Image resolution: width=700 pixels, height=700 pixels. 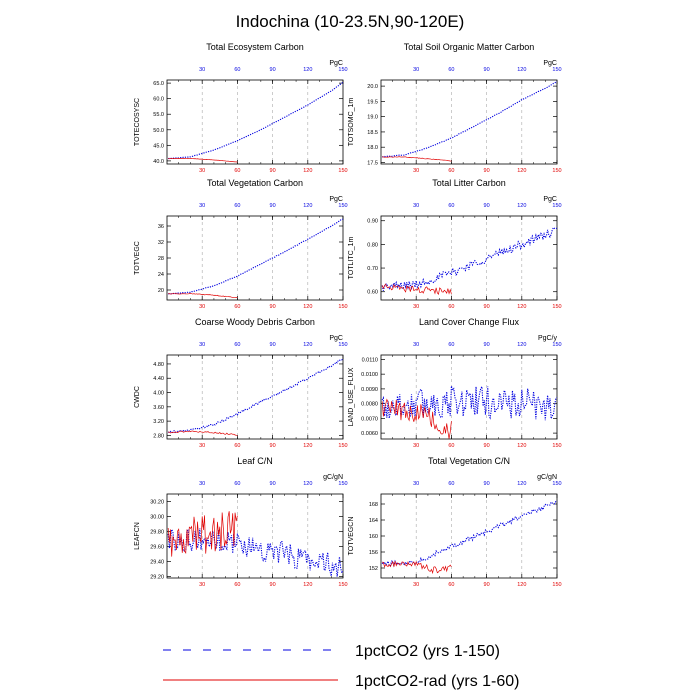 I want to click on y-axis-label: LAND_USE_FLUX, so click(x=351, y=396).